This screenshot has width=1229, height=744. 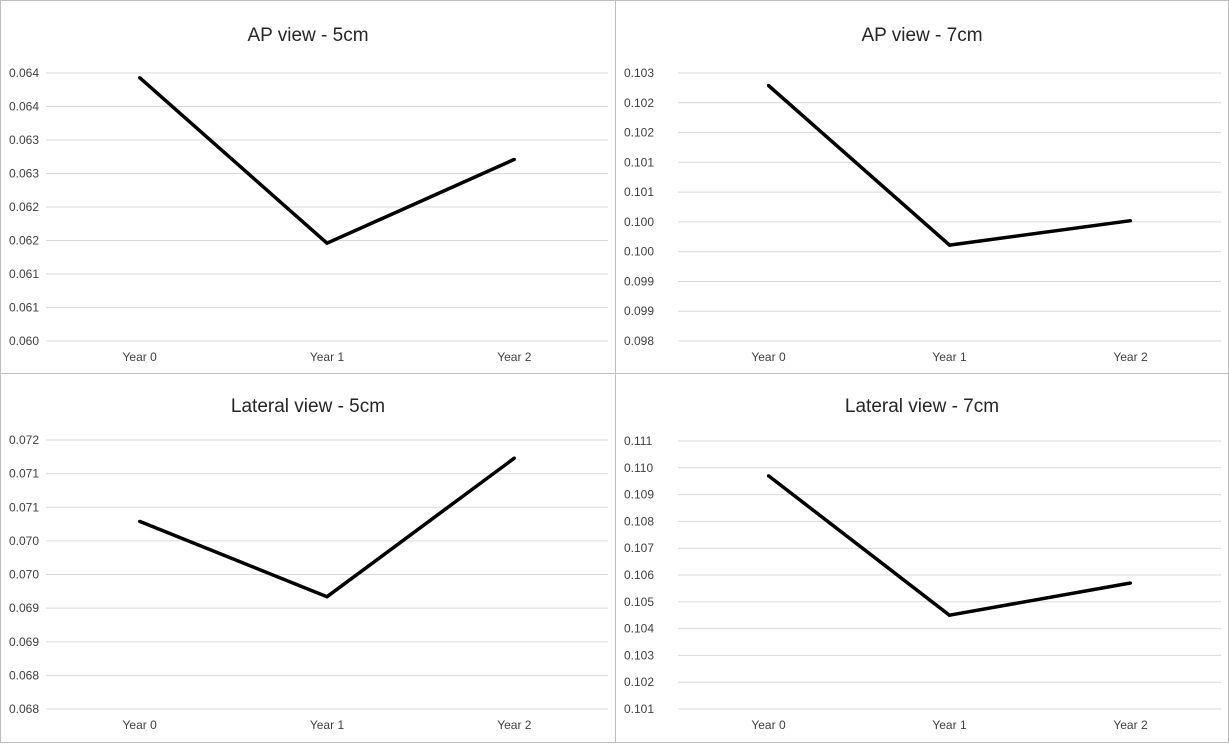 I want to click on y-tick-label: 0.104, so click(x=639, y=629).